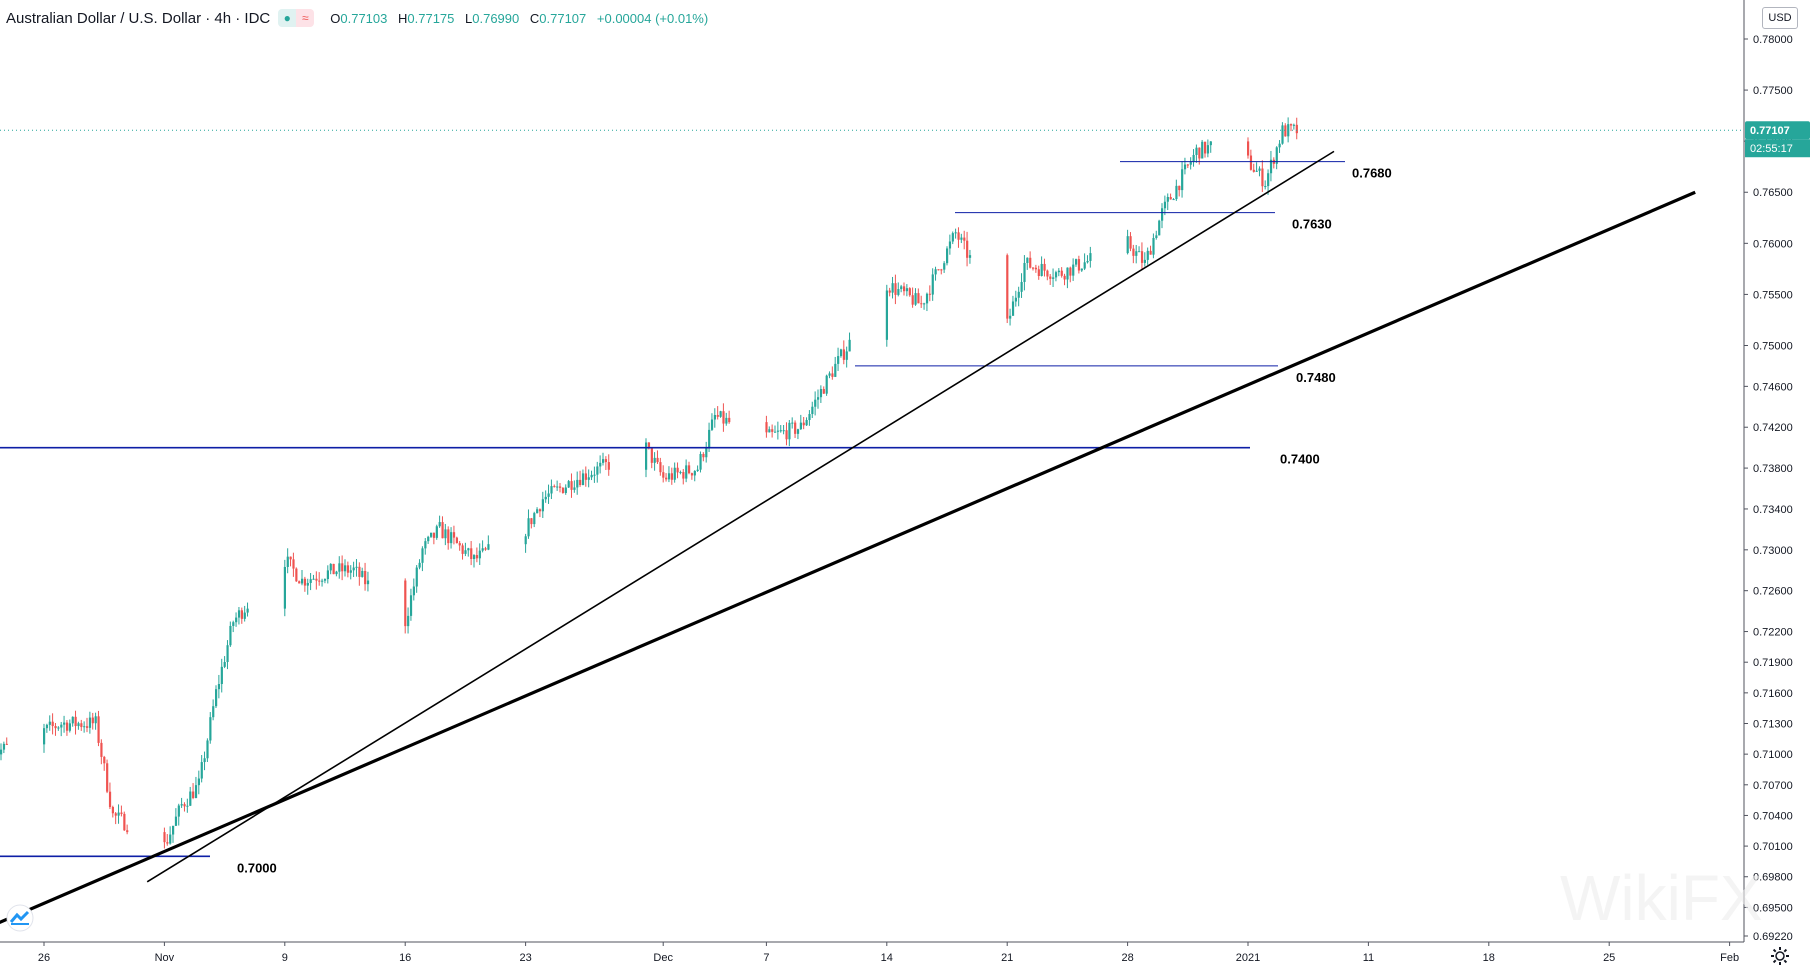 This screenshot has width=1812, height=973. What do you see at coordinates (44, 958) in the screenshot?
I see `x-tick-label: 26` at bounding box center [44, 958].